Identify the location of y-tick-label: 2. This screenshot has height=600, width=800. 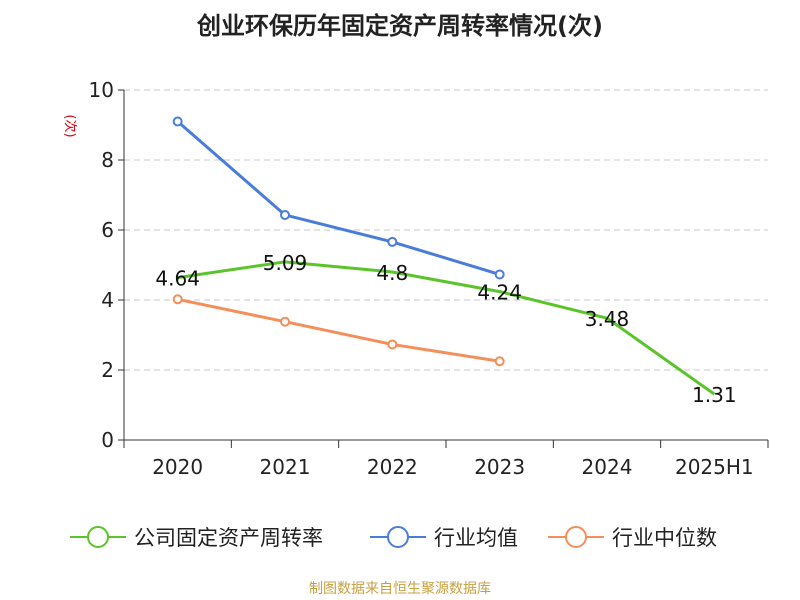
(107, 370).